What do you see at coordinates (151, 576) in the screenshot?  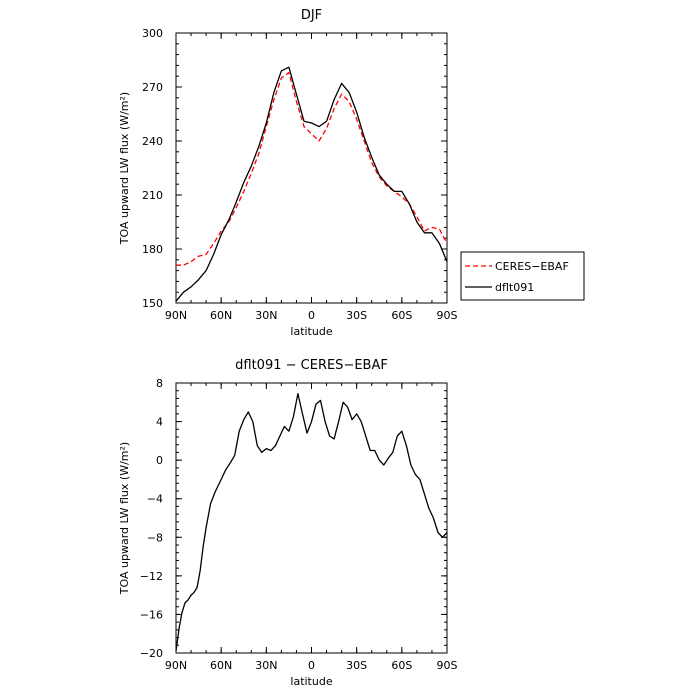 I see `y-tick-label: −12` at bounding box center [151, 576].